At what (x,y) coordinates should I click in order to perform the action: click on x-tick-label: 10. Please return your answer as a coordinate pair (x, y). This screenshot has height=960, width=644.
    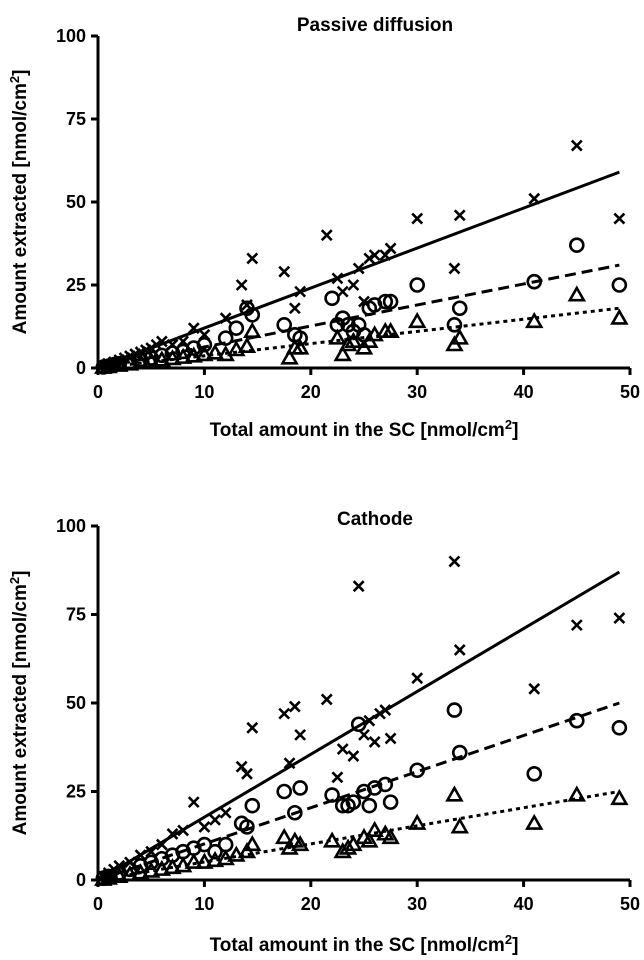
    Looking at the image, I should click on (204, 904).